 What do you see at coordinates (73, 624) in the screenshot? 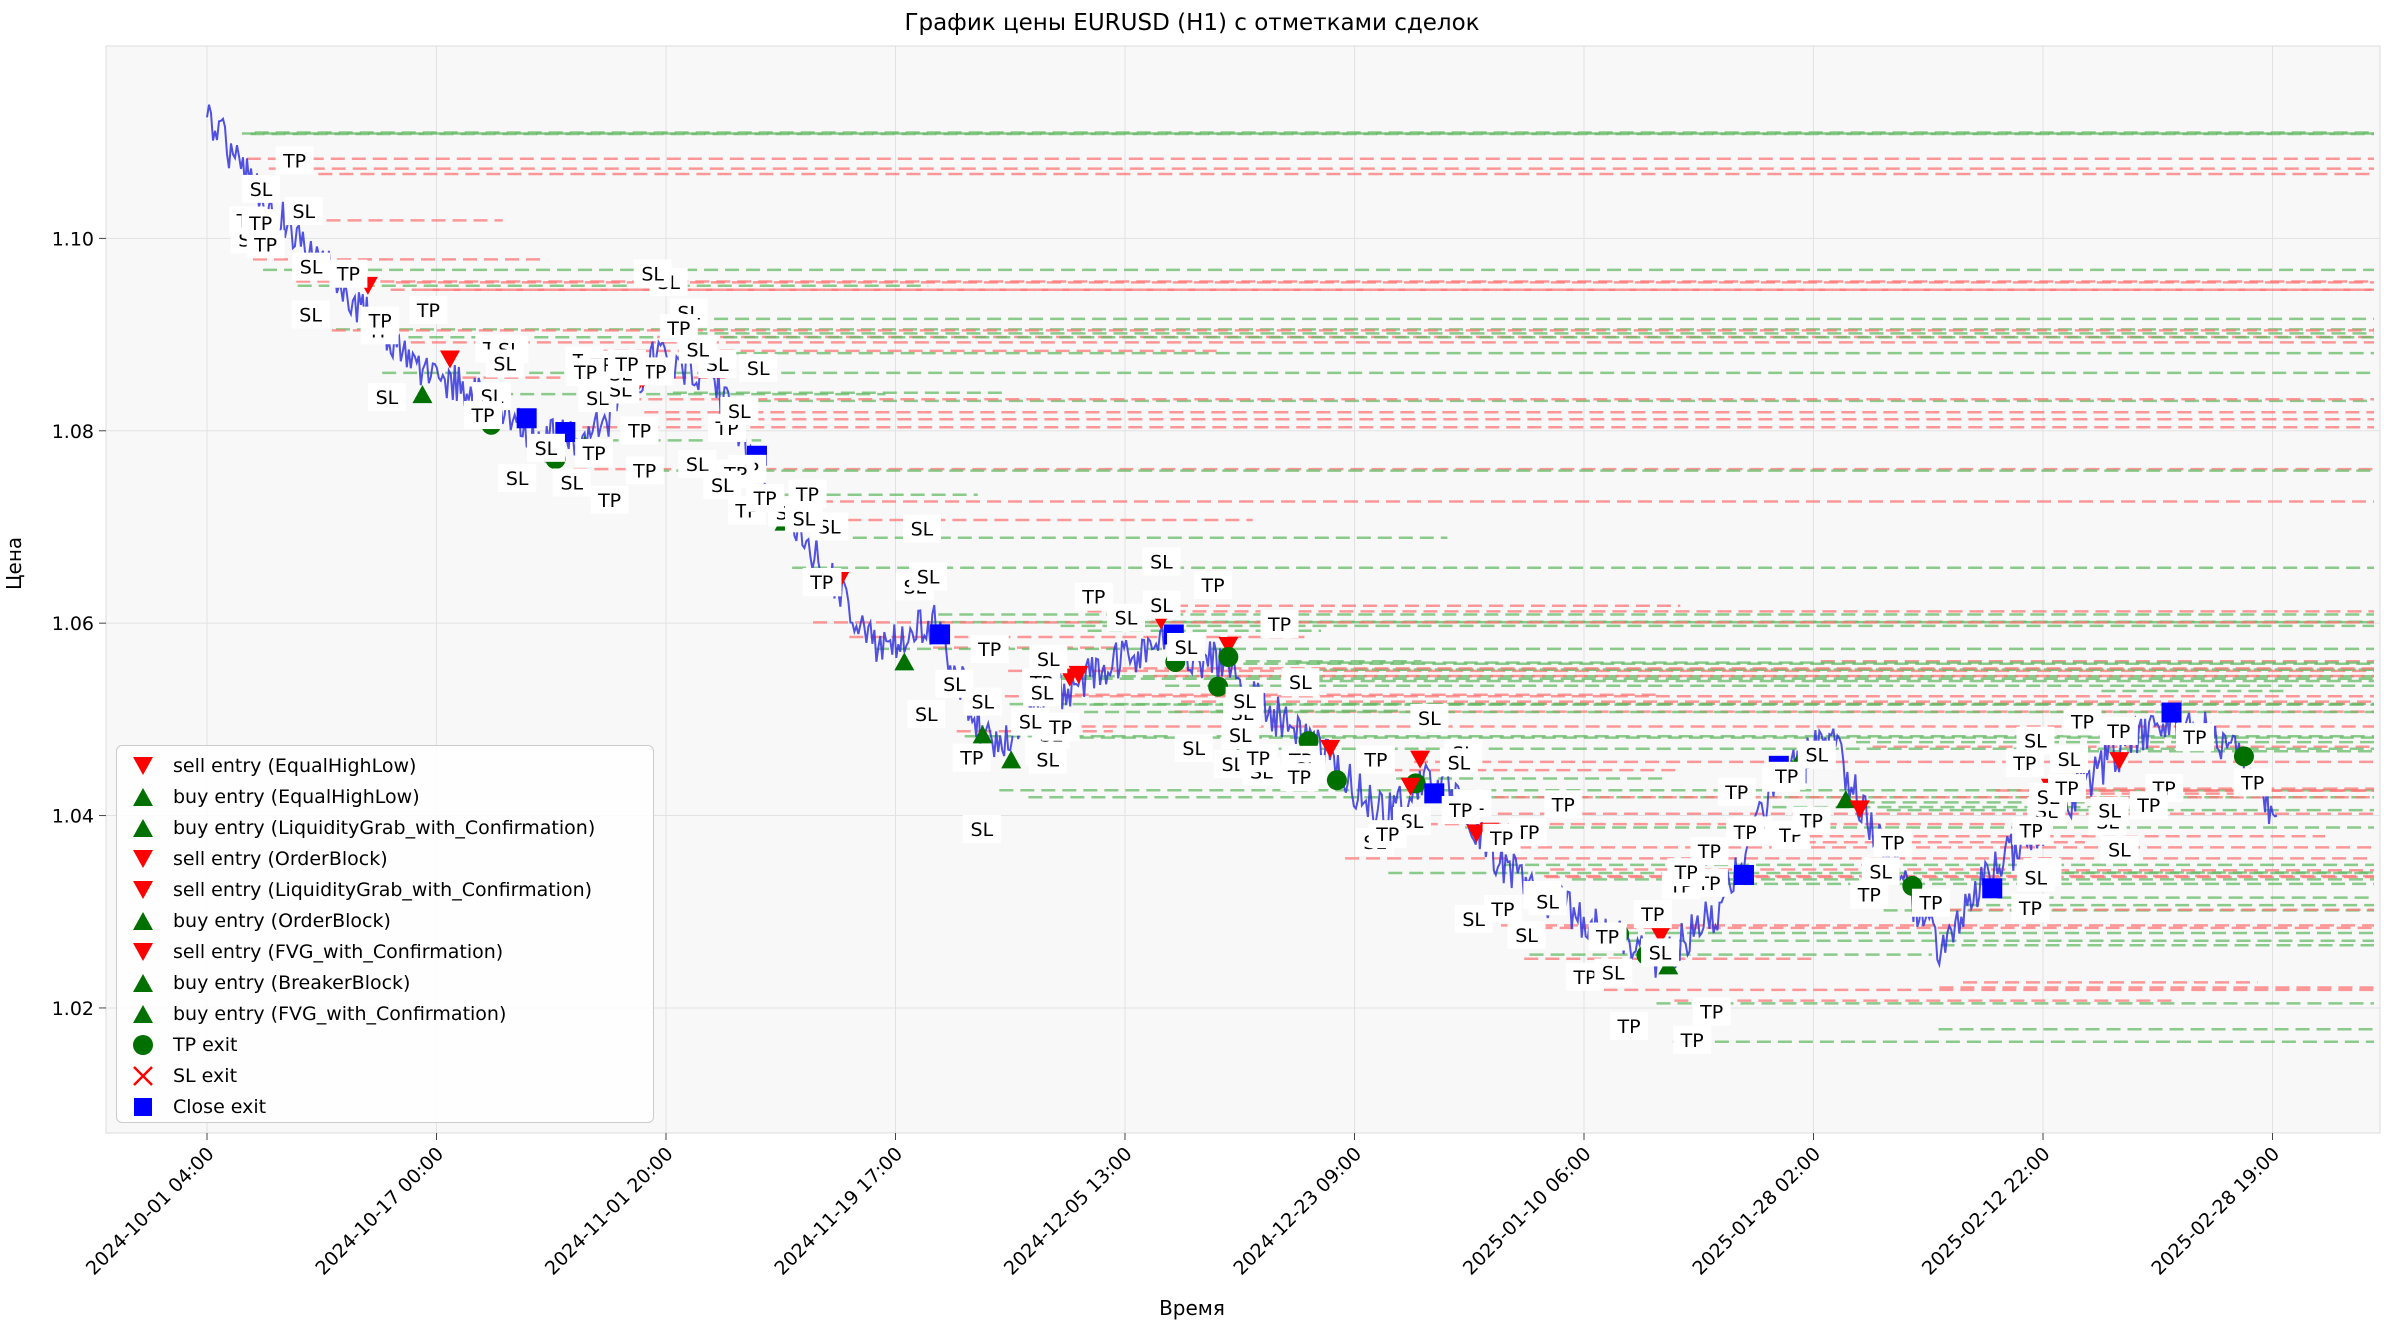
I see `y-tick-label: 1.06` at bounding box center [73, 624].